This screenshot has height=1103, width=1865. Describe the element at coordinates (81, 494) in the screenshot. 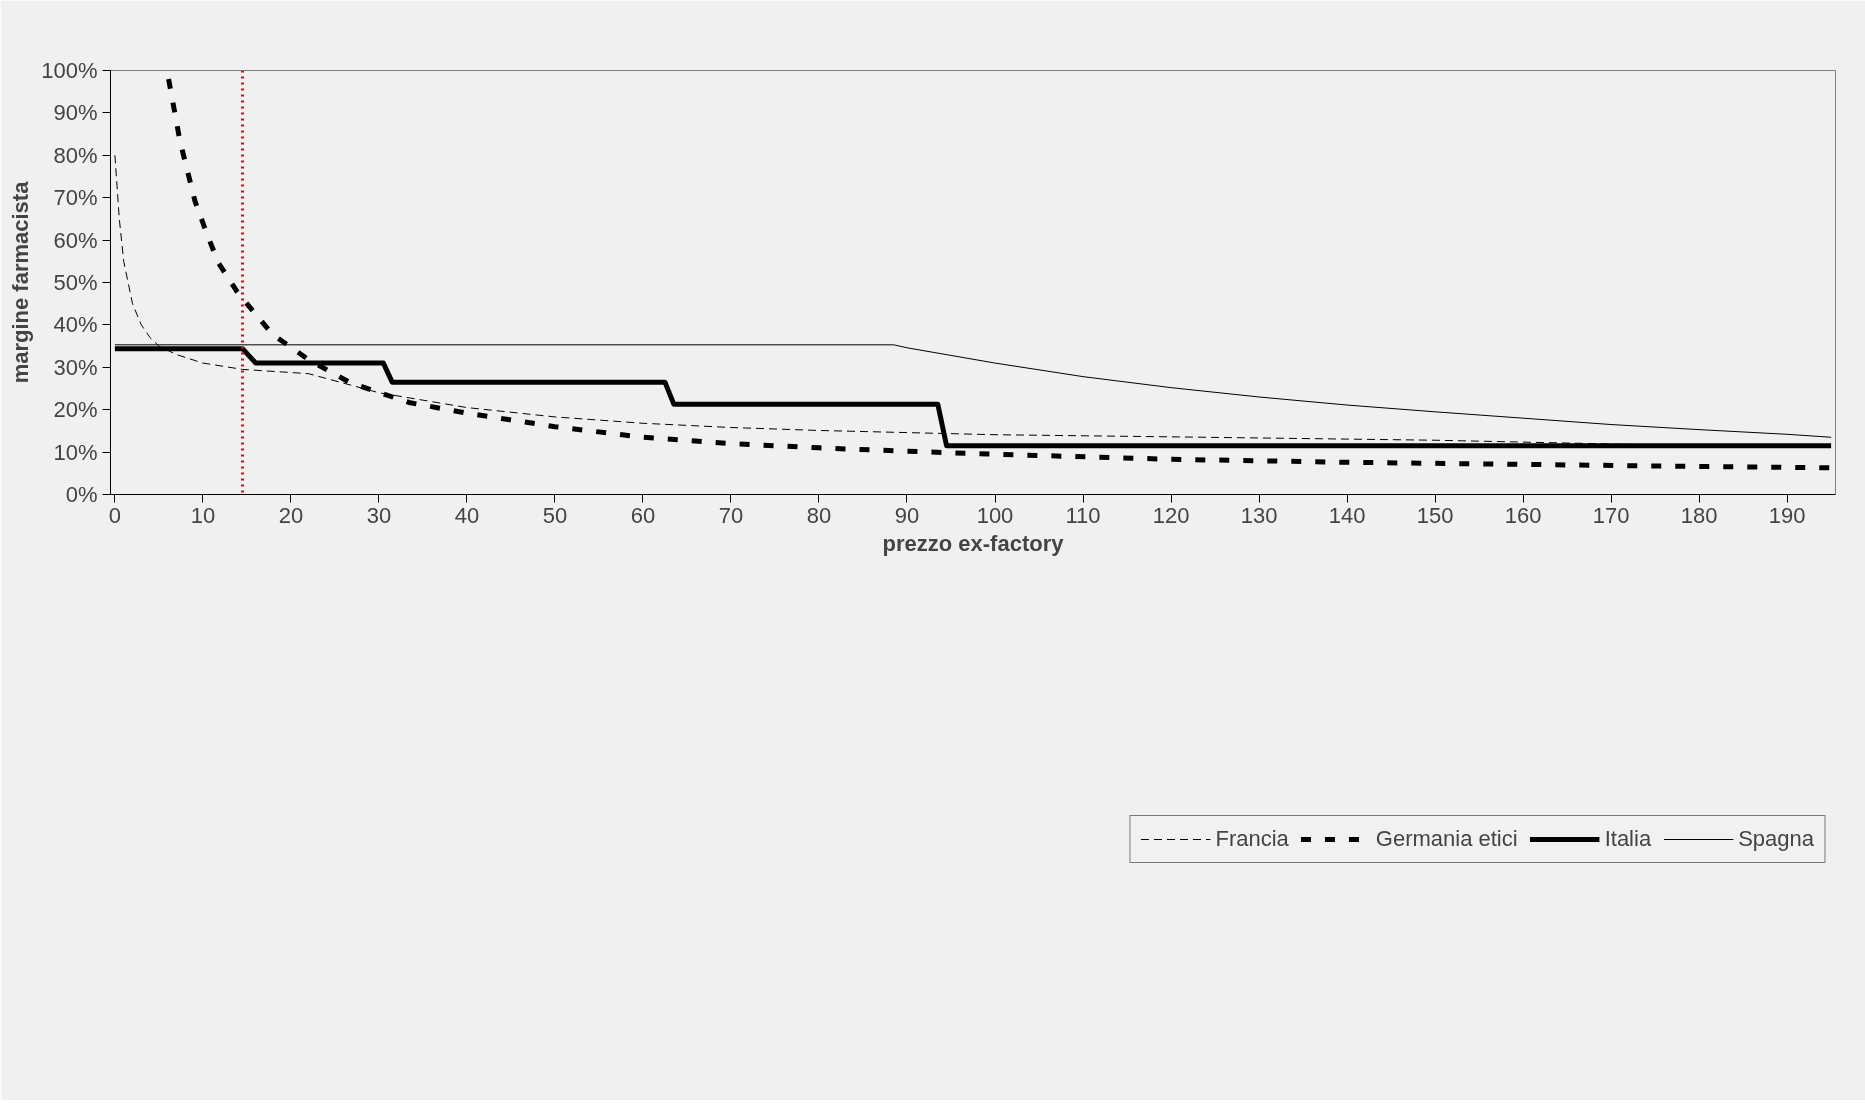

I see `y-tick-label: 0%` at that location.